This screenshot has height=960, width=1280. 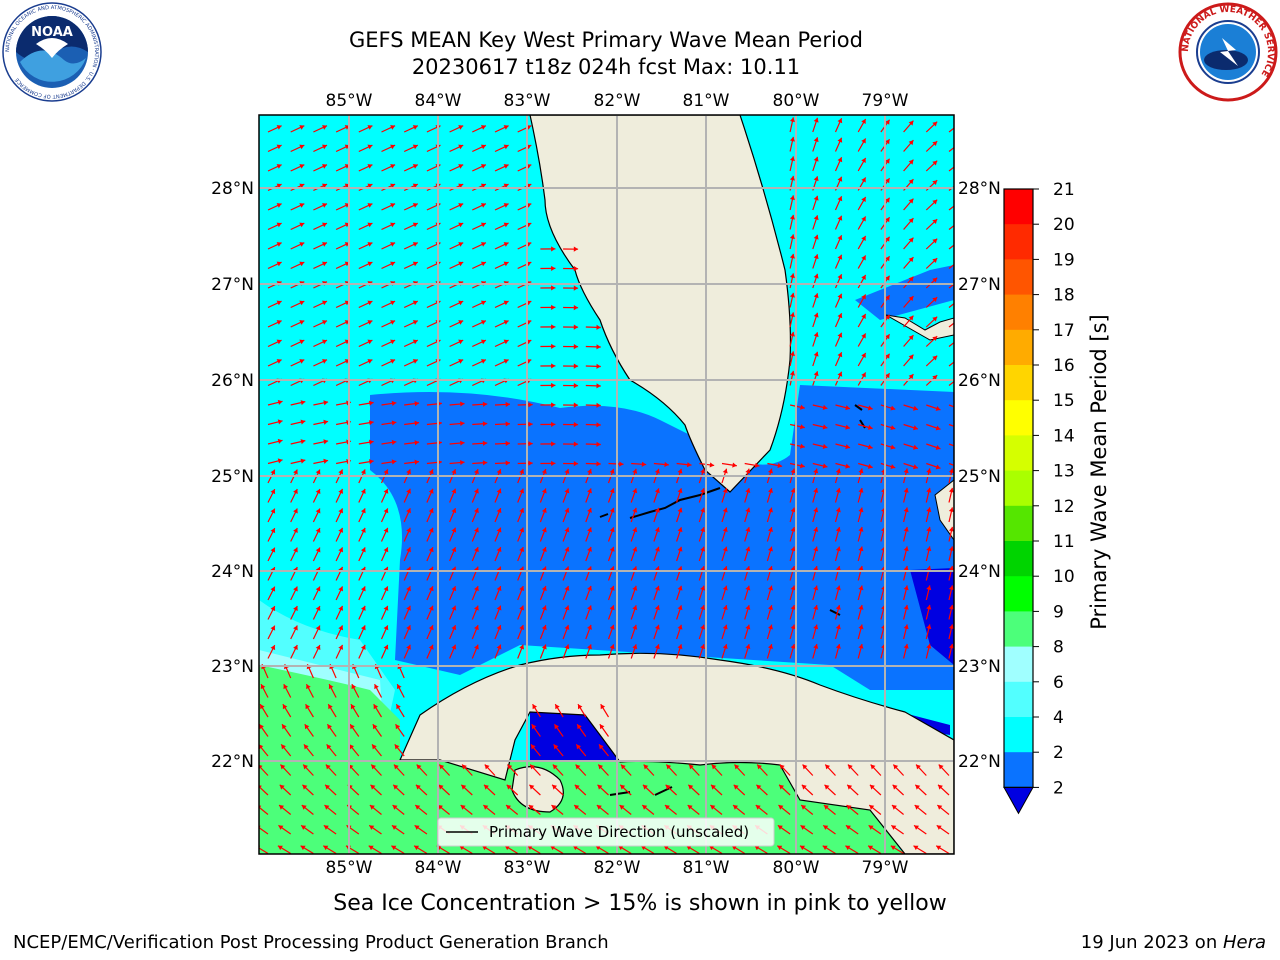 What do you see at coordinates (1228, 52) in the screenshot?
I see `nws-logo: NATIONAL WEATHER SERVICE` at bounding box center [1228, 52].